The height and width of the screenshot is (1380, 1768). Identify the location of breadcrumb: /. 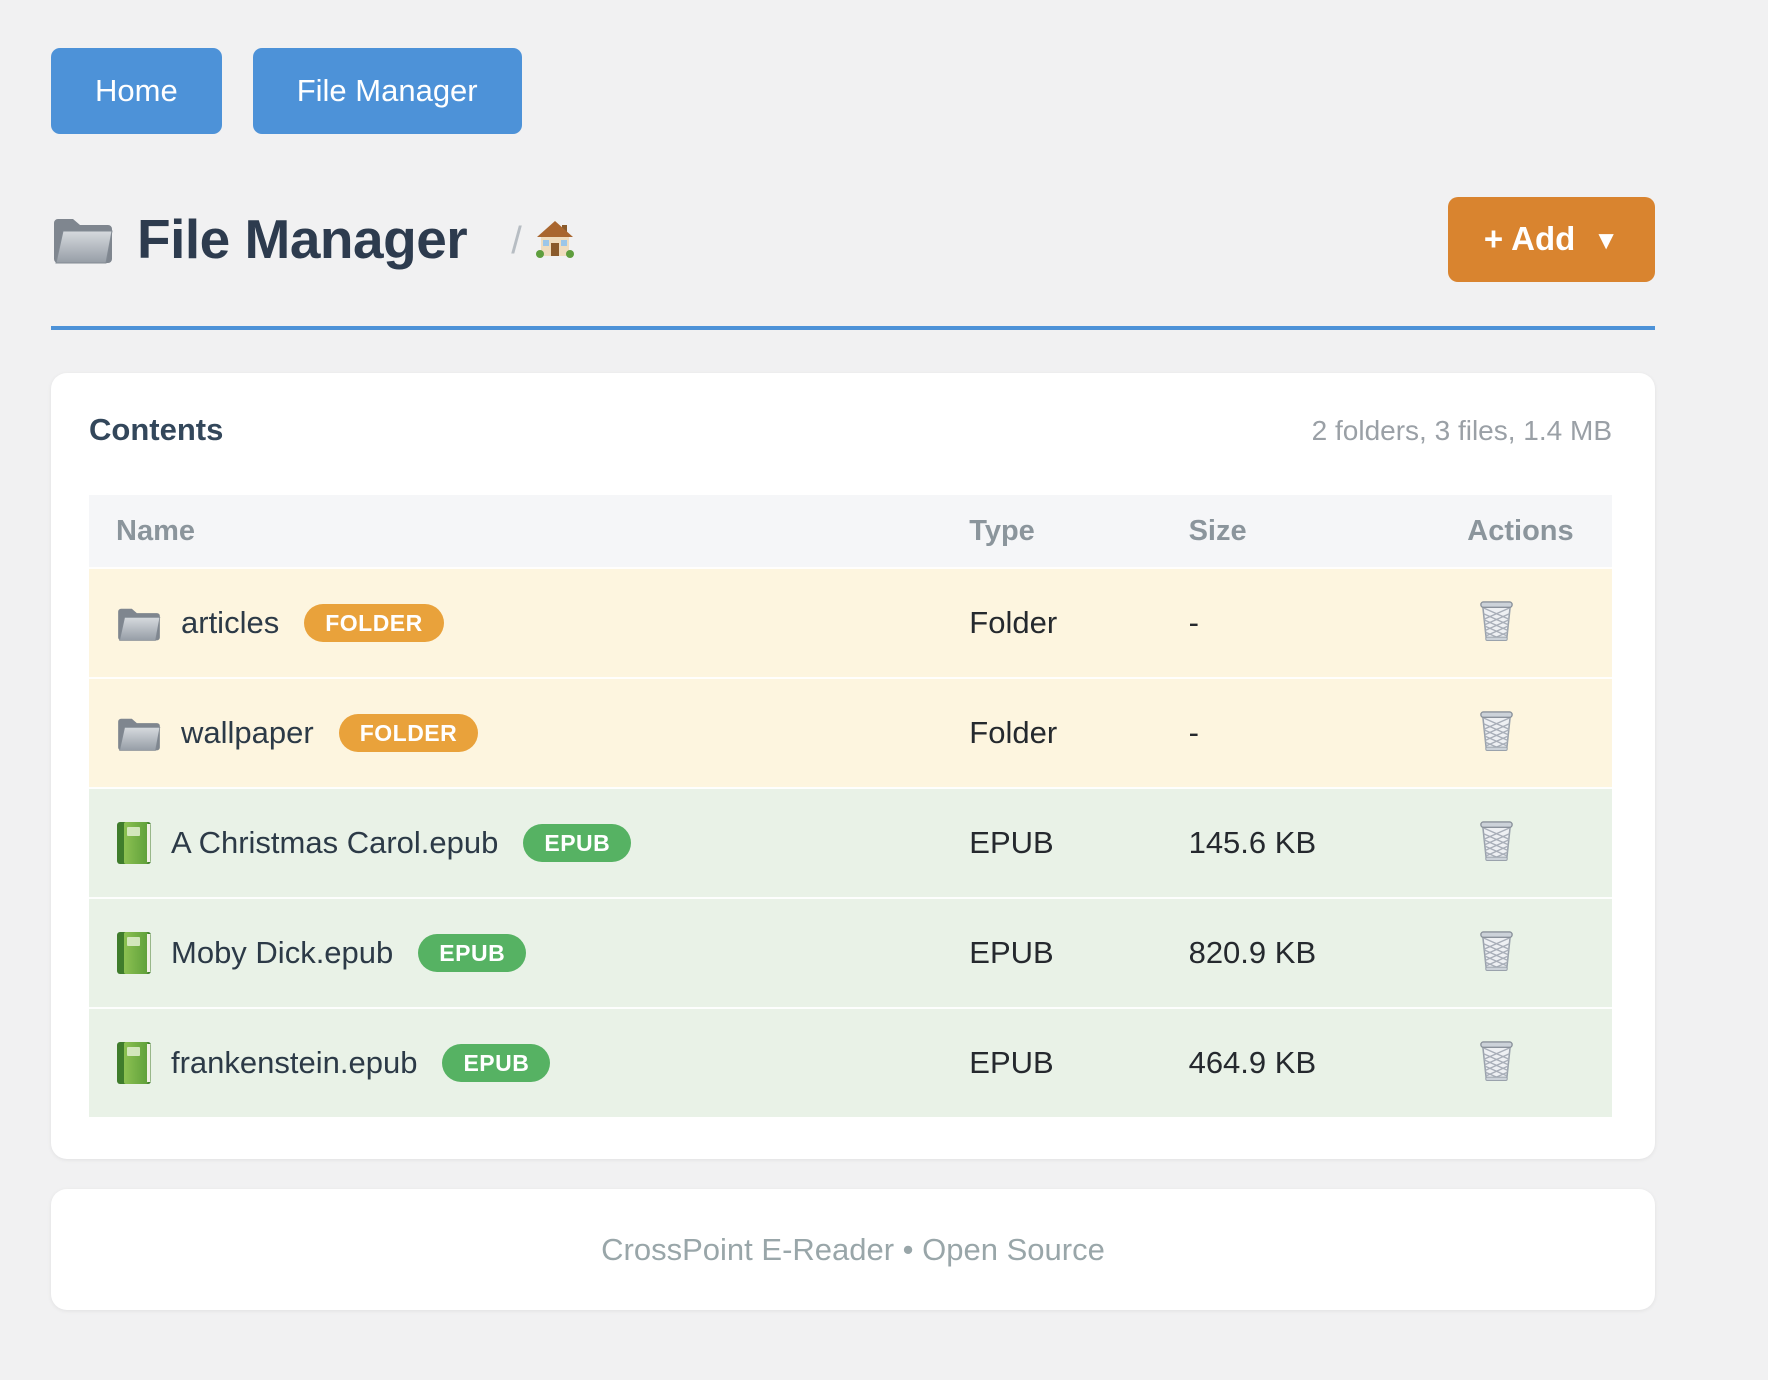
(542, 240).